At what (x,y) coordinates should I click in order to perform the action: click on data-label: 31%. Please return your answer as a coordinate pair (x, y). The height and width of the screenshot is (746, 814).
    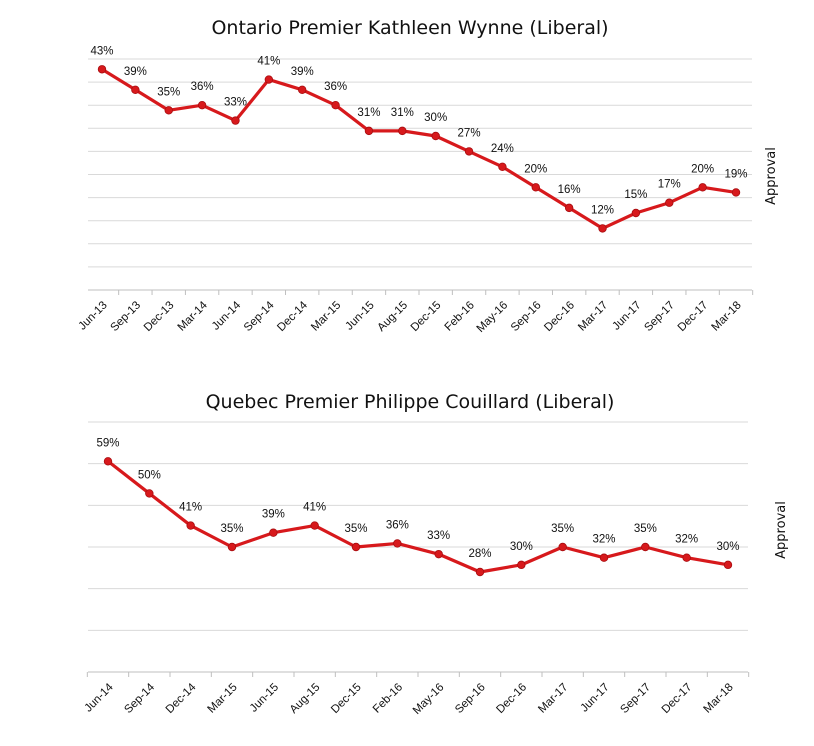
    Looking at the image, I should click on (402, 113).